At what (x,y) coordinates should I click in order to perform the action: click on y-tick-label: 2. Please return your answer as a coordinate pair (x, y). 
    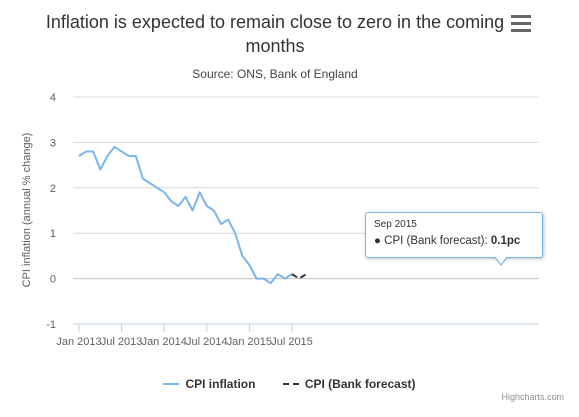
    Looking at the image, I should click on (53, 189).